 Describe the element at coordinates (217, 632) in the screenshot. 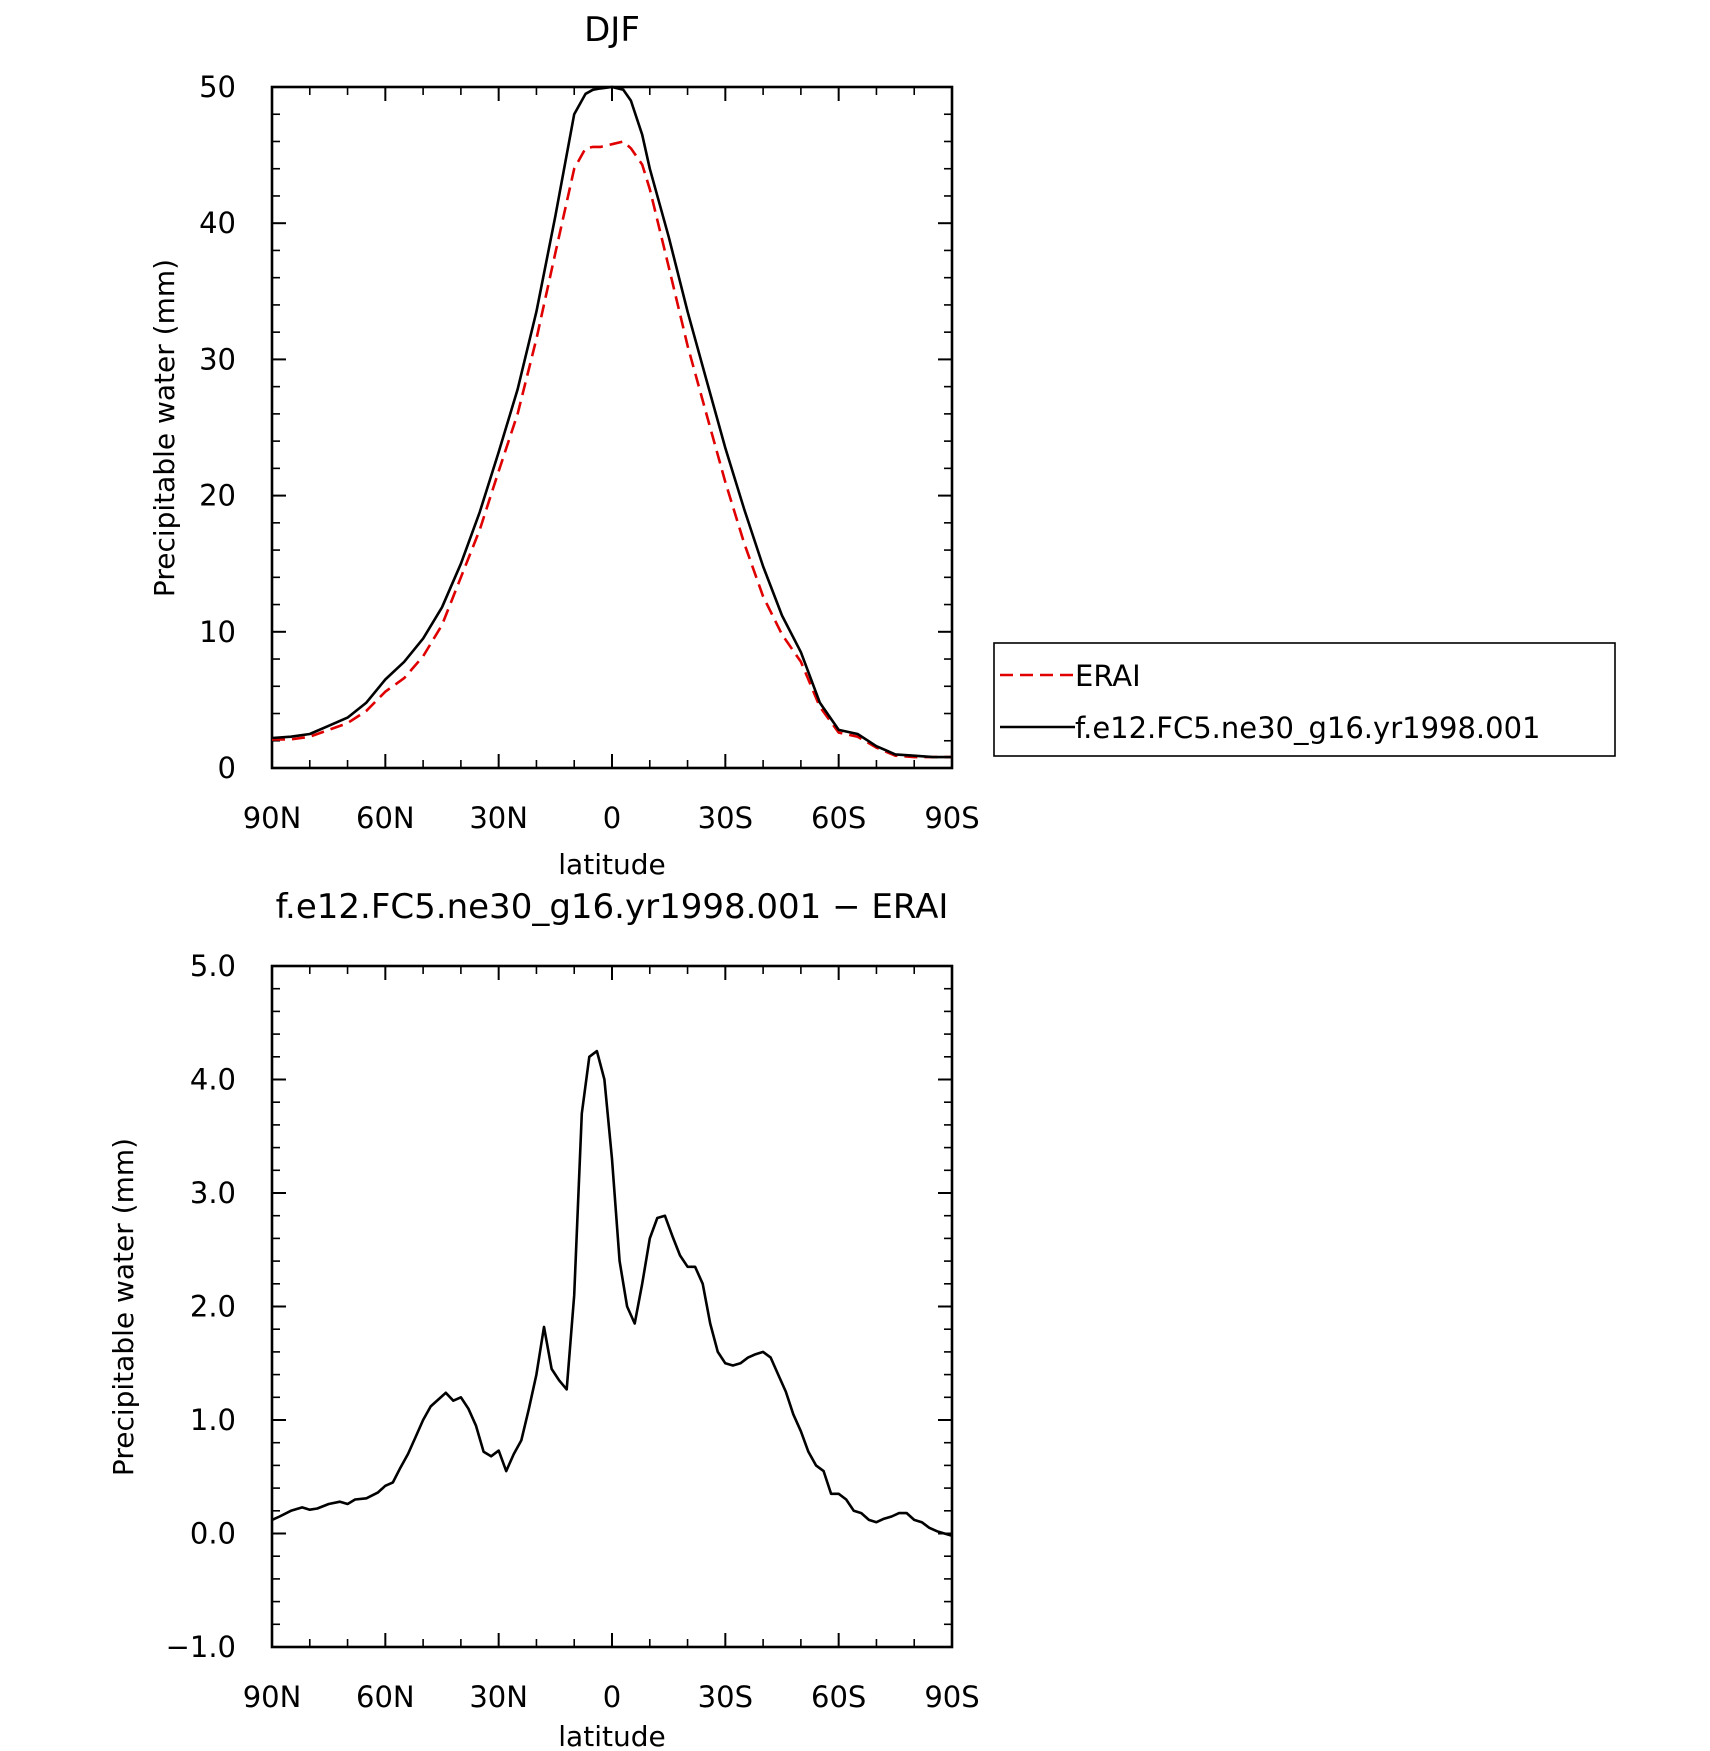

I see `y-tick-label: 10` at that location.